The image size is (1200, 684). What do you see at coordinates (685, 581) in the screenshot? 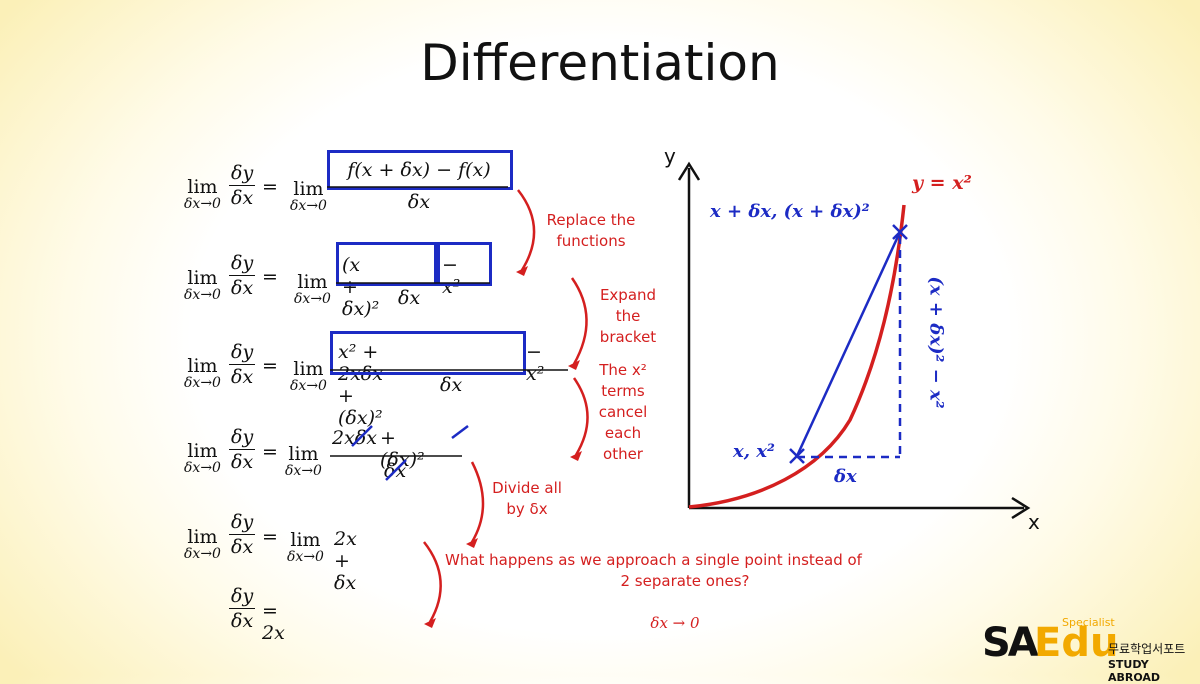
I see `note-approach-line2: 2 separate ones?` at bounding box center [685, 581].